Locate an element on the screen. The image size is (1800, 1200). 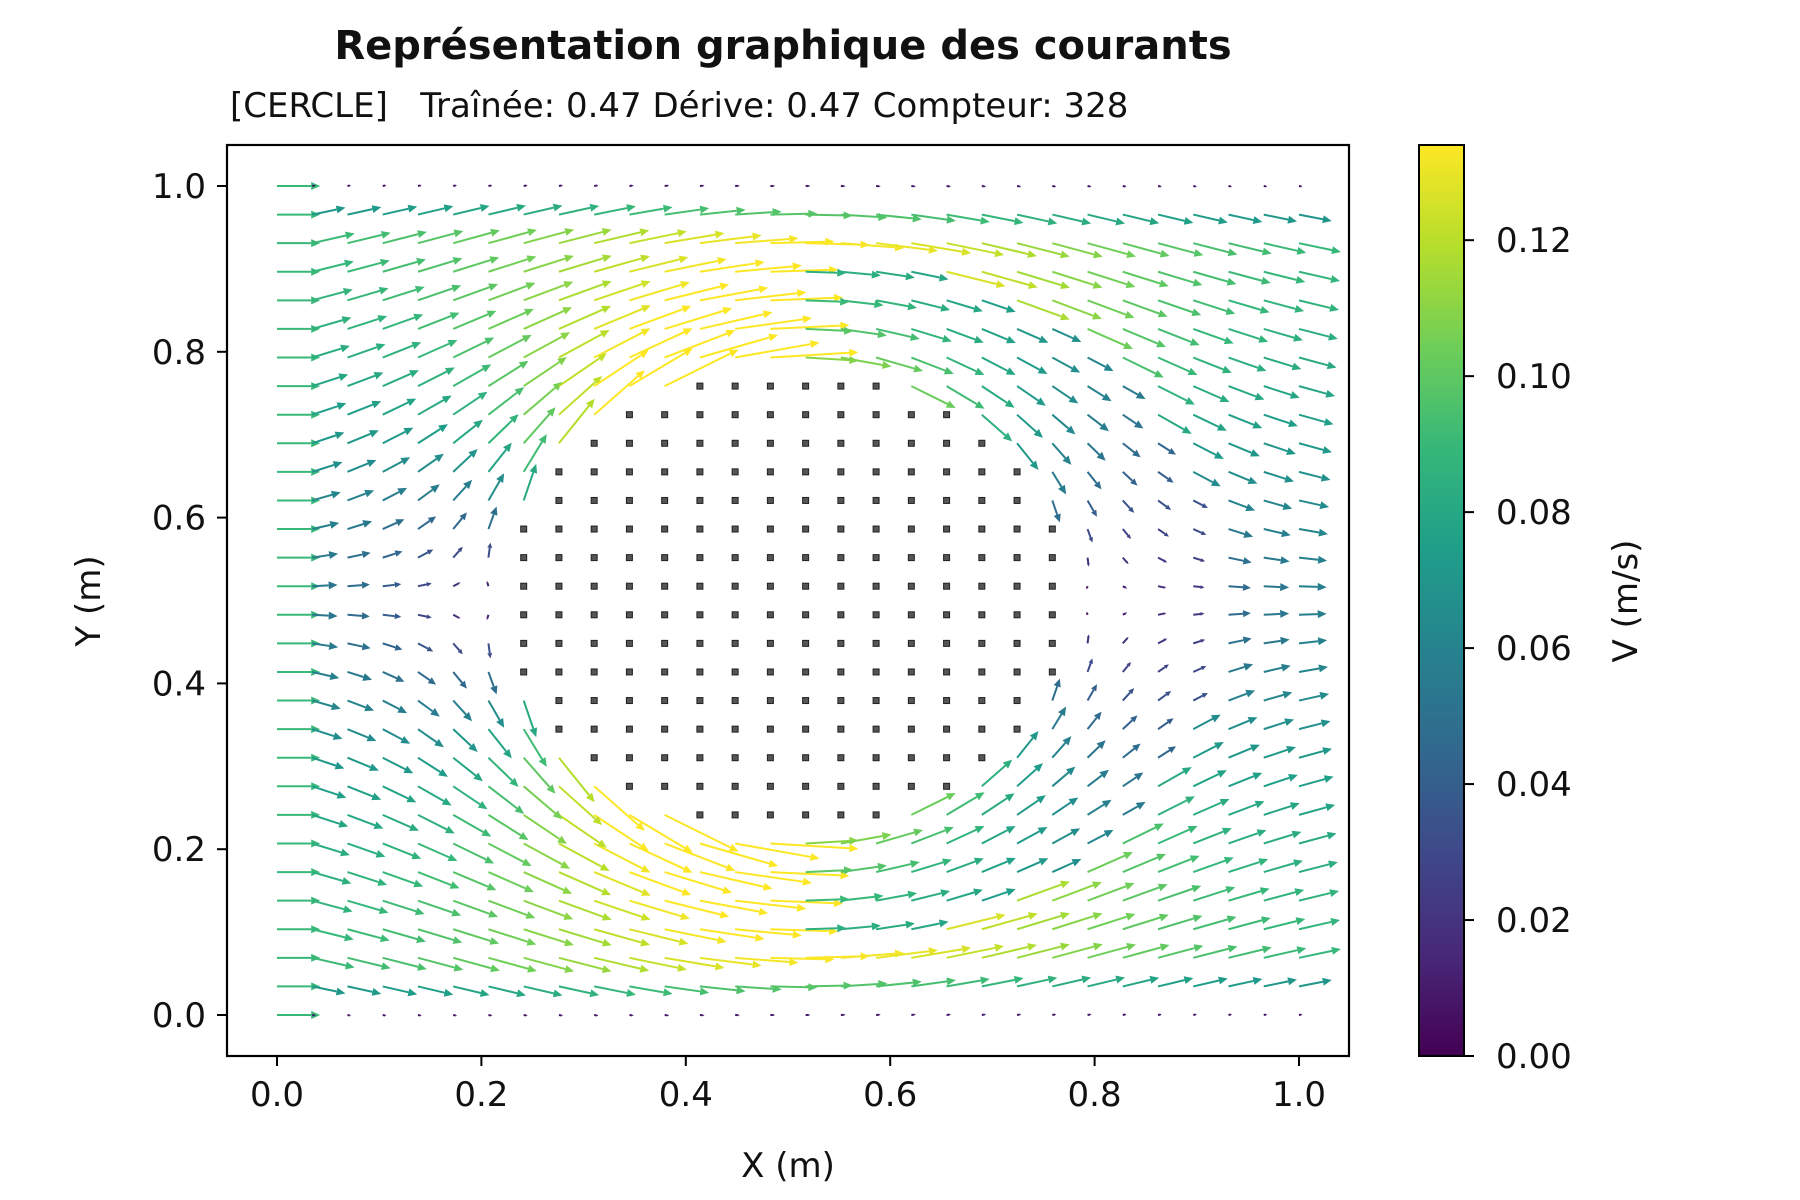
colorbar-tick-label: 0.12 is located at coordinates (1534, 241).